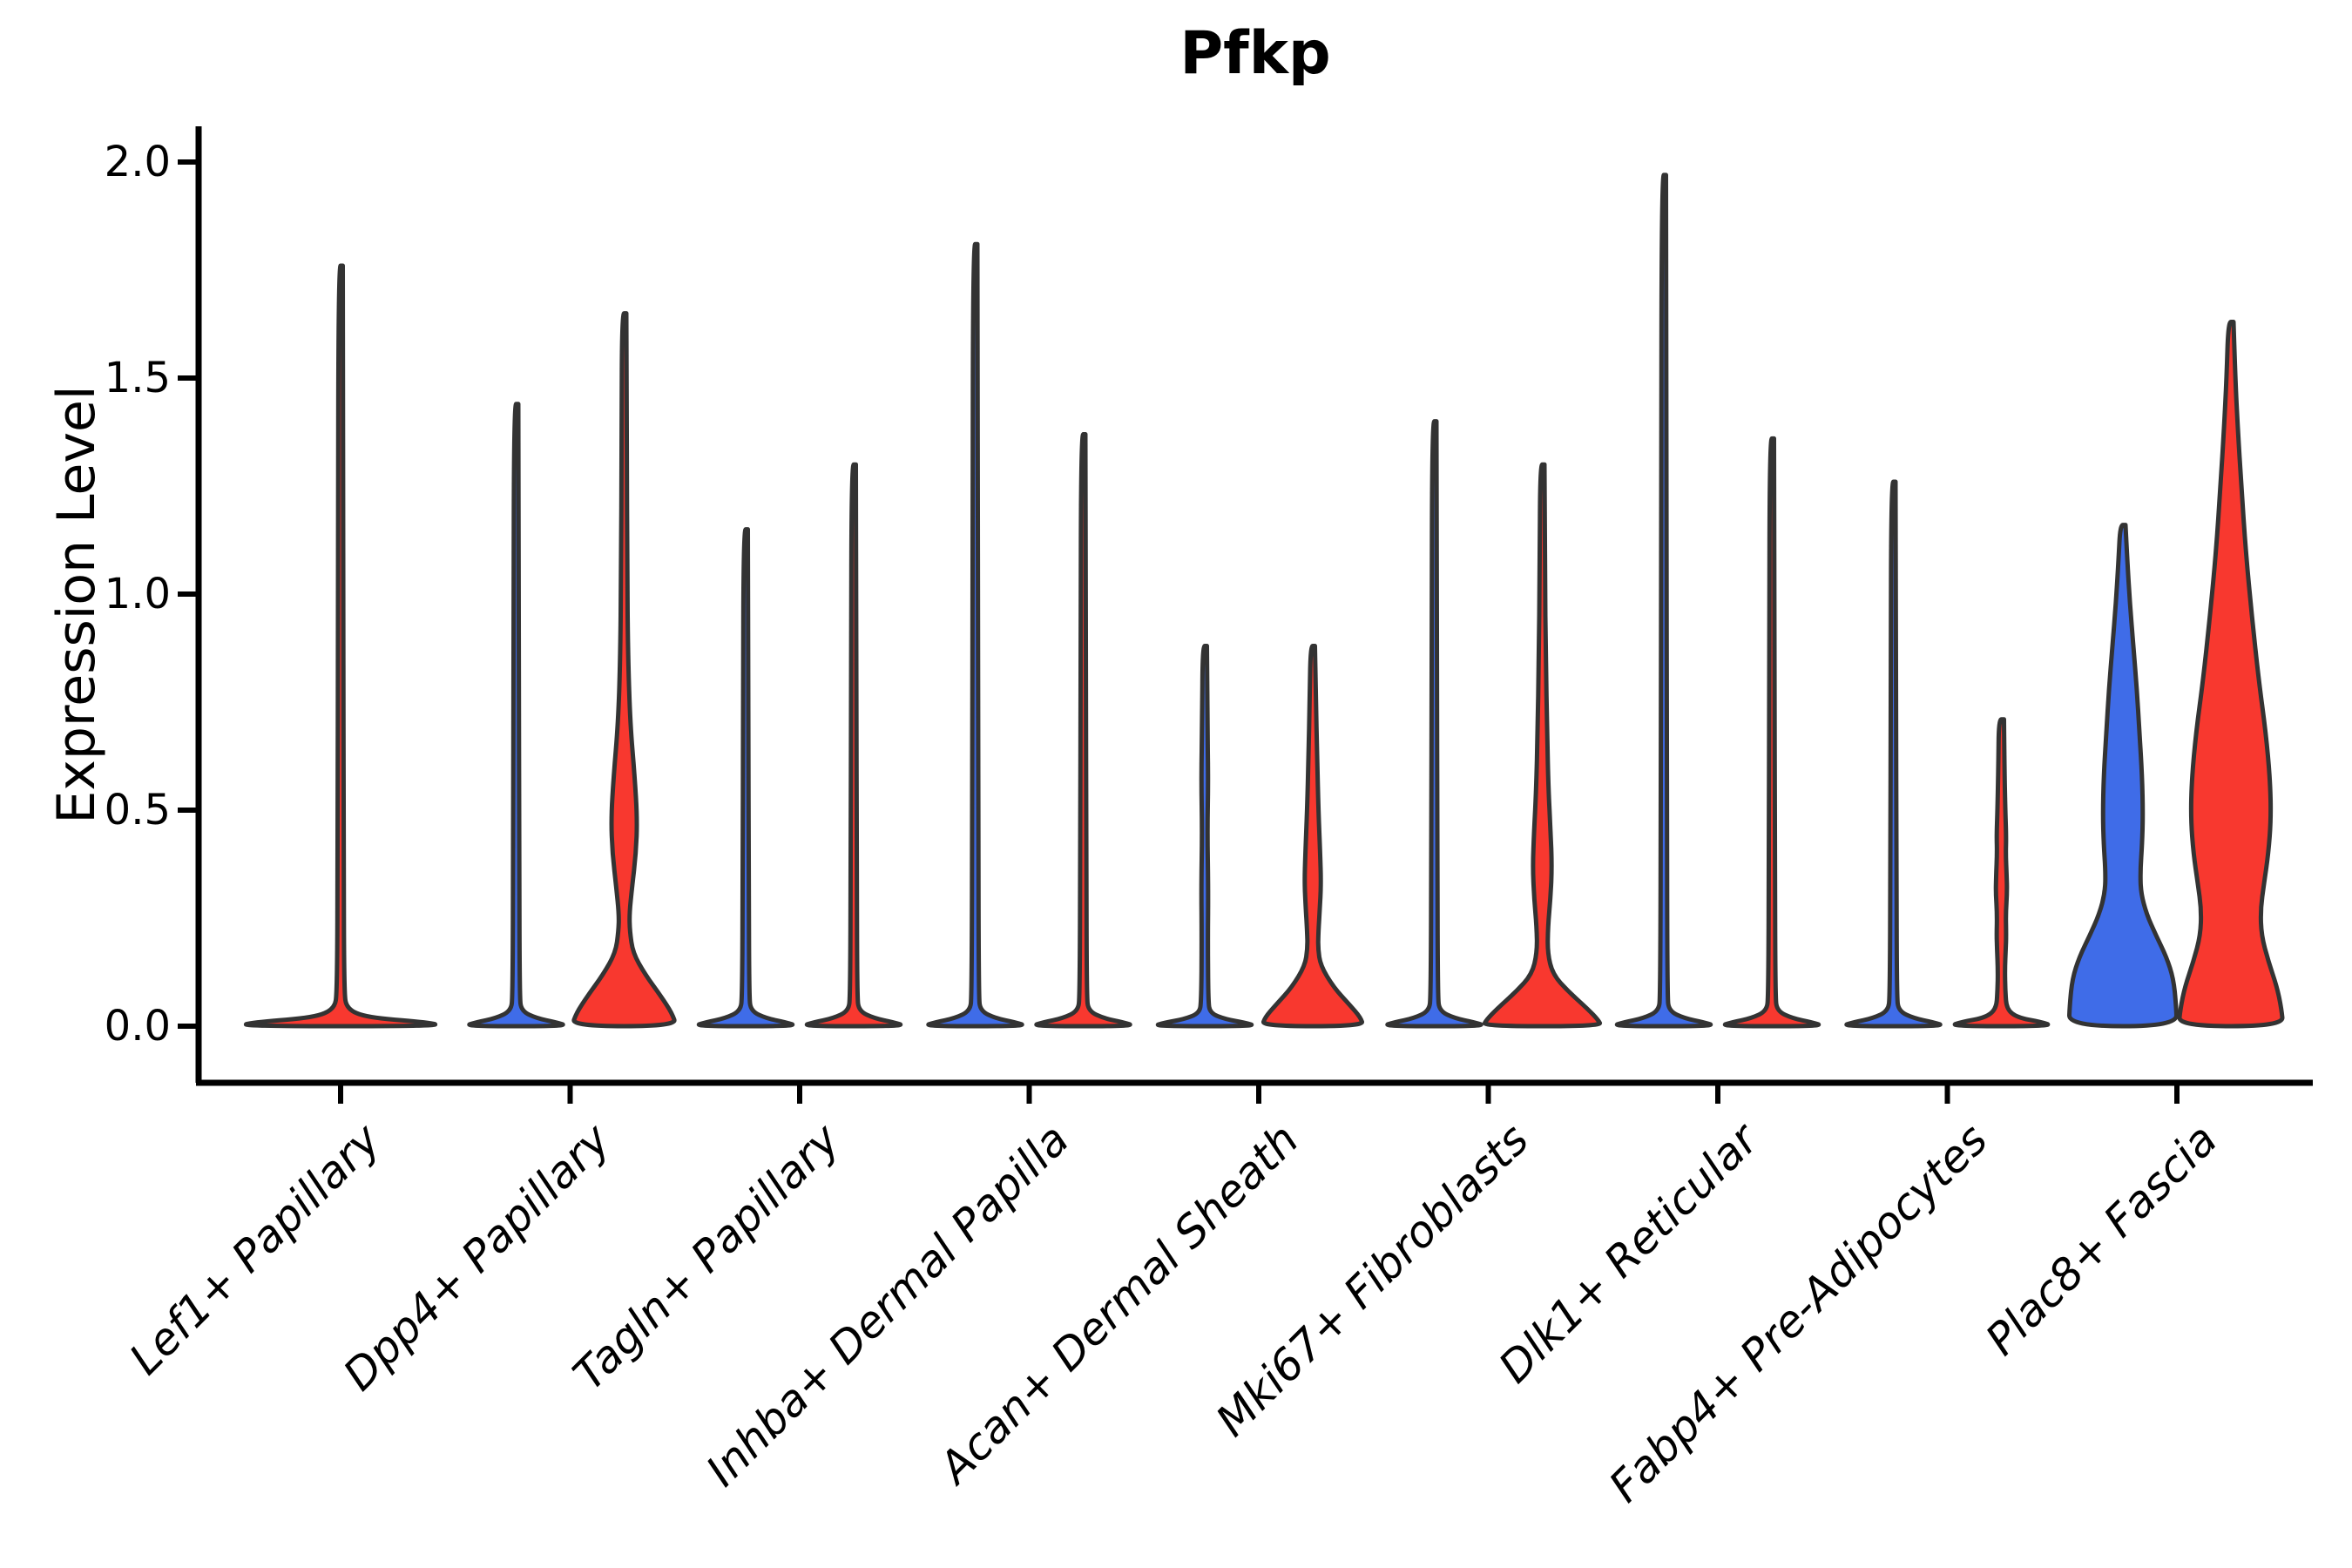 This screenshot has height=1568, width=2352. Describe the element at coordinates (137, 1026) in the screenshot. I see `y-tick-label: 0.0` at that location.